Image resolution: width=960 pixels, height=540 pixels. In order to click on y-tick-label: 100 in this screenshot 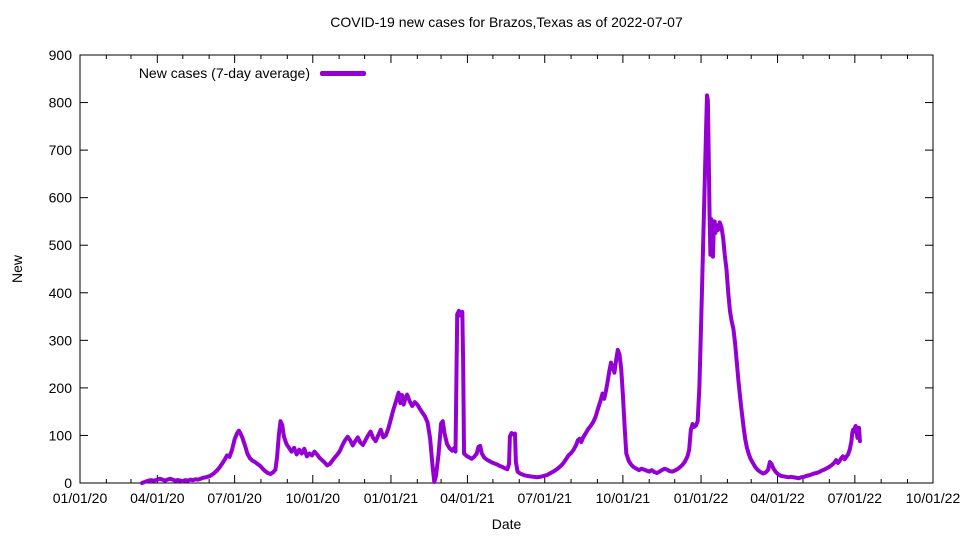, I will do `click(61, 435)`.